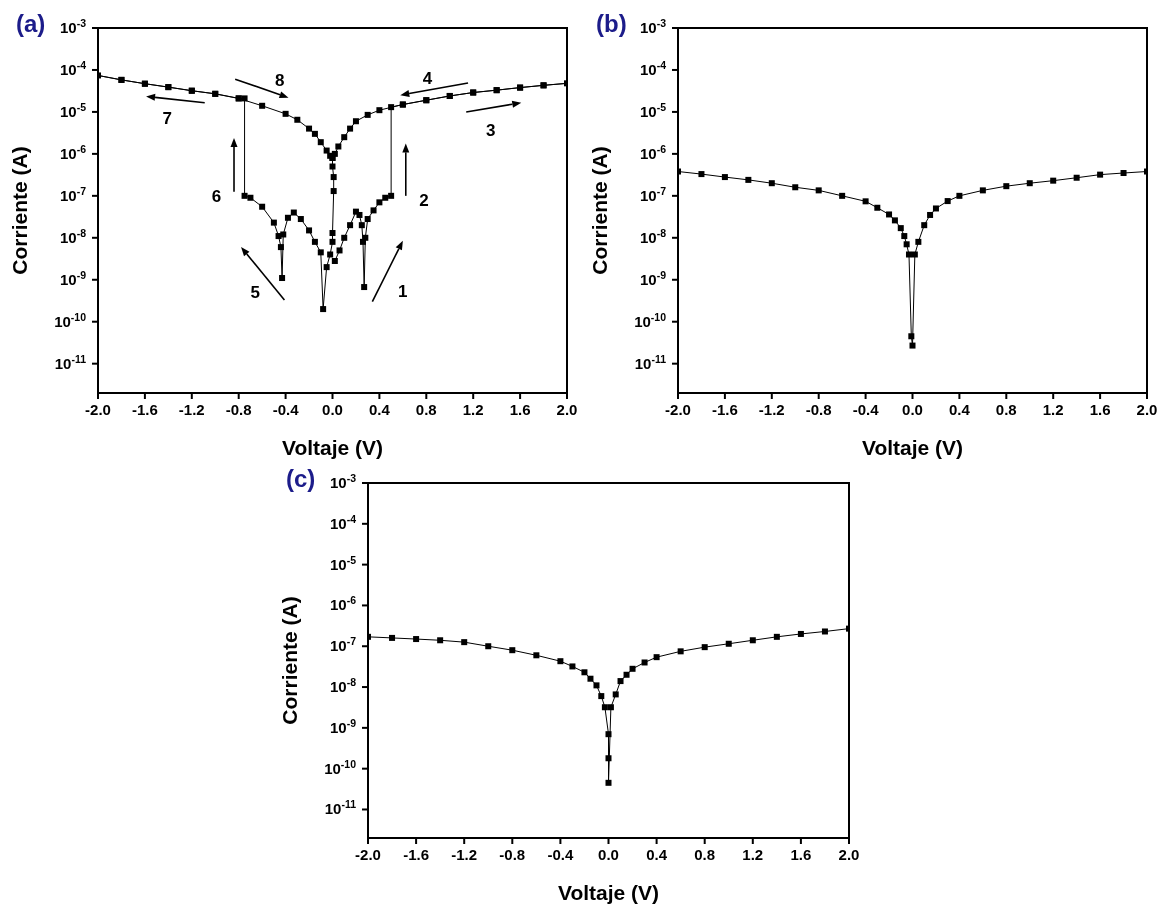  I want to click on x-axis-title: Voltaje (V), so click(608, 892).